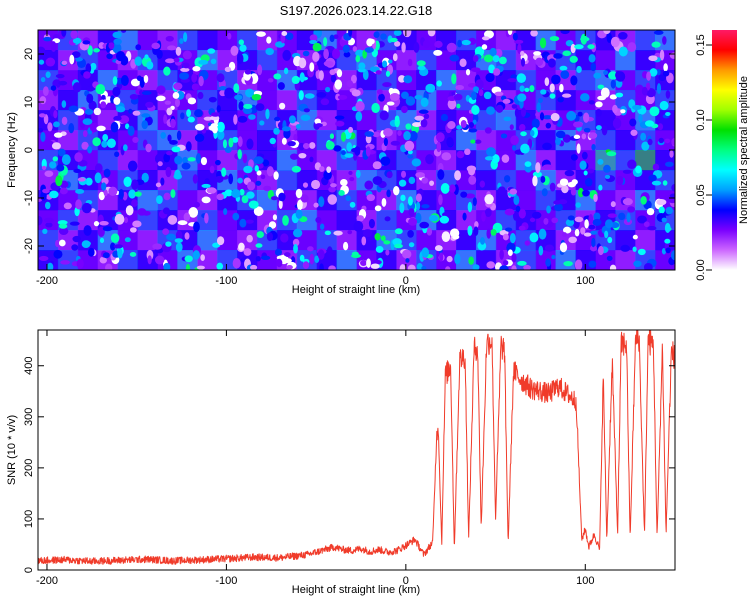  What do you see at coordinates (226, 281) in the screenshot?
I see `x-tick-label: -100` at bounding box center [226, 281].